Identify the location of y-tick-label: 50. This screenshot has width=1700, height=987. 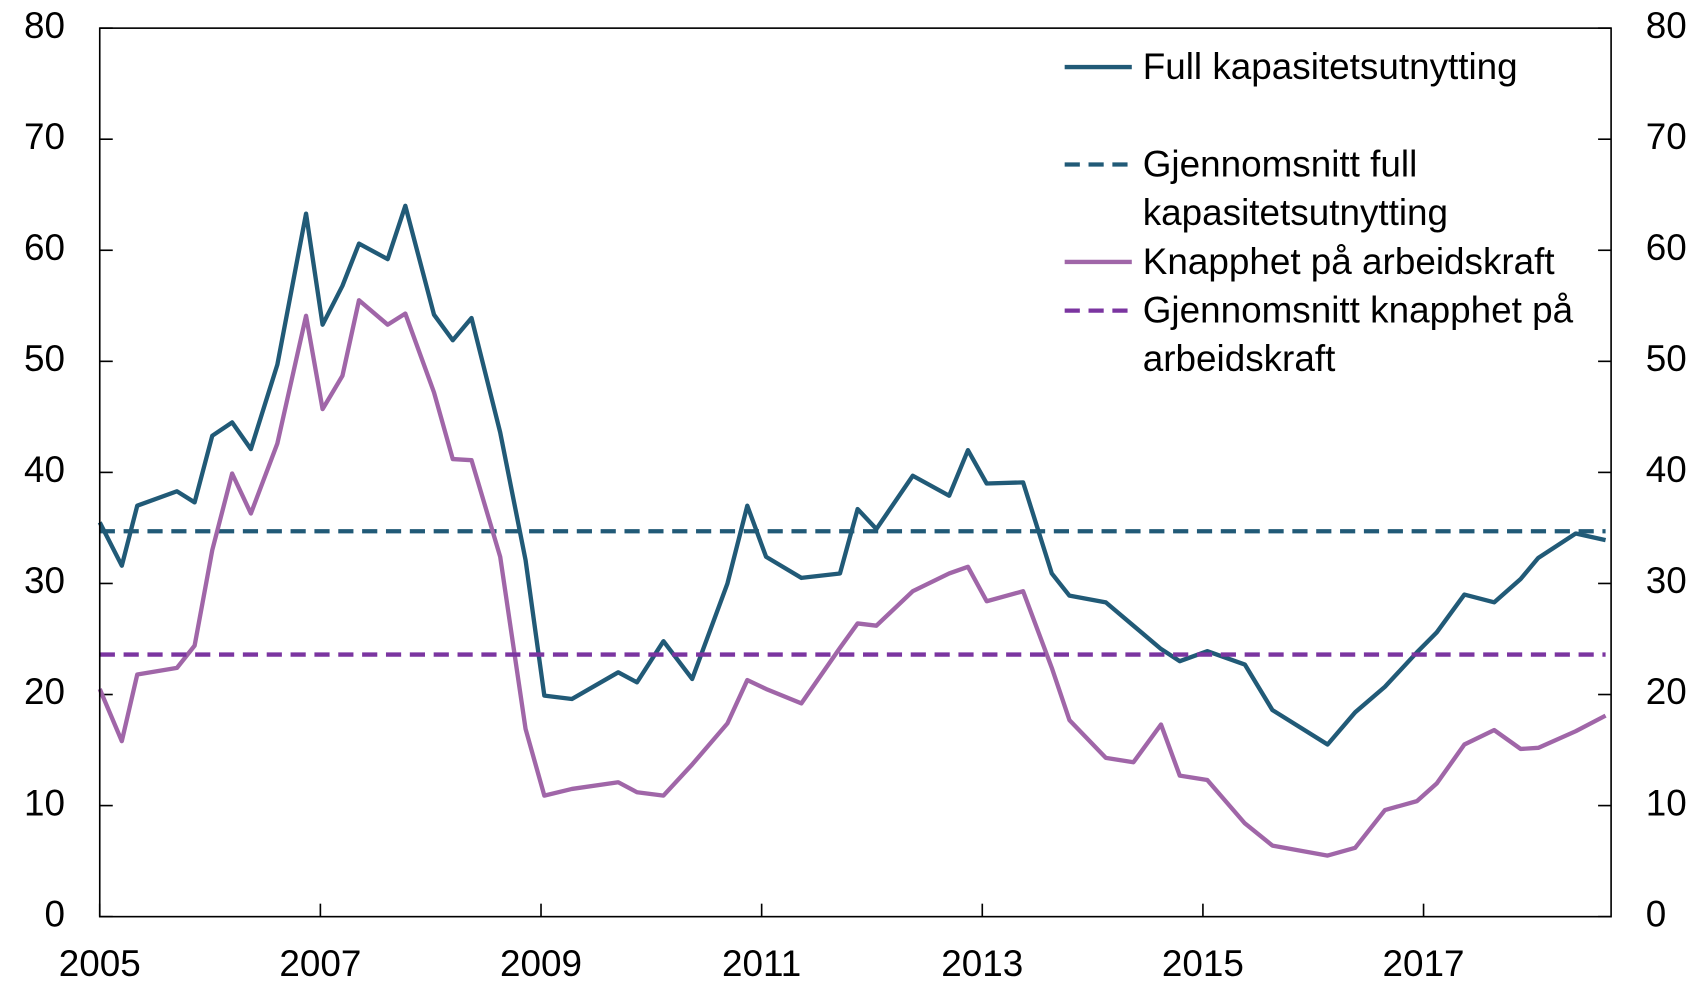
(44, 358).